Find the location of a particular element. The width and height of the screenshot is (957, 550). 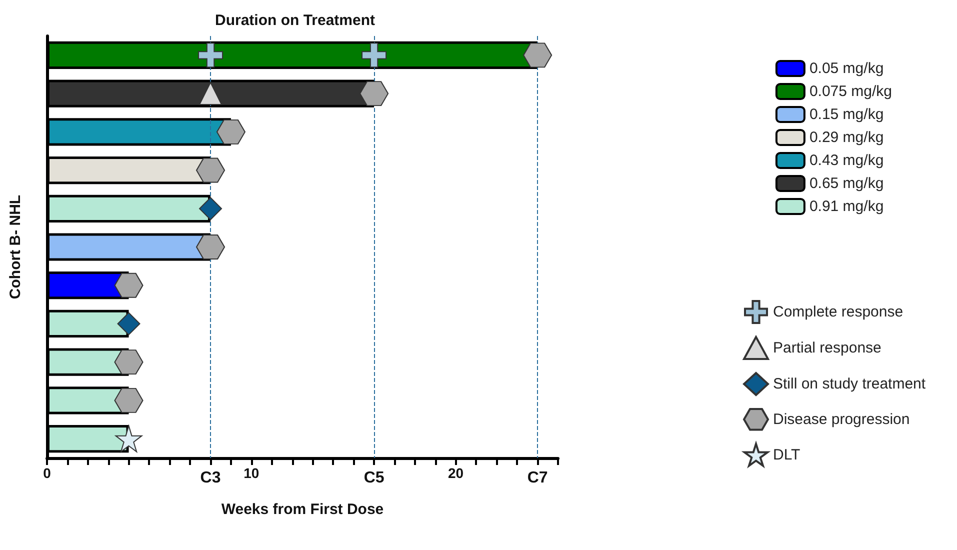

legend-label: 0.91 mg/kg is located at coordinates (846, 206).